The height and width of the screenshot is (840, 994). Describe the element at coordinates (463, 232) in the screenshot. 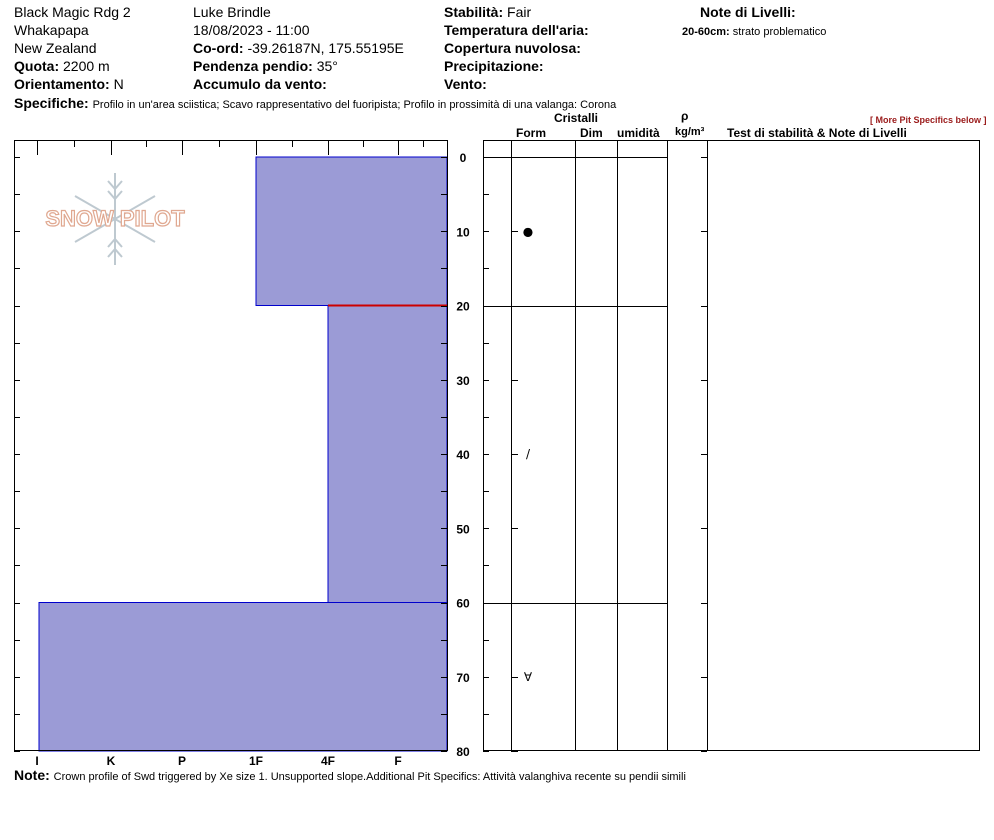

I see `depth-label: 10` at that location.